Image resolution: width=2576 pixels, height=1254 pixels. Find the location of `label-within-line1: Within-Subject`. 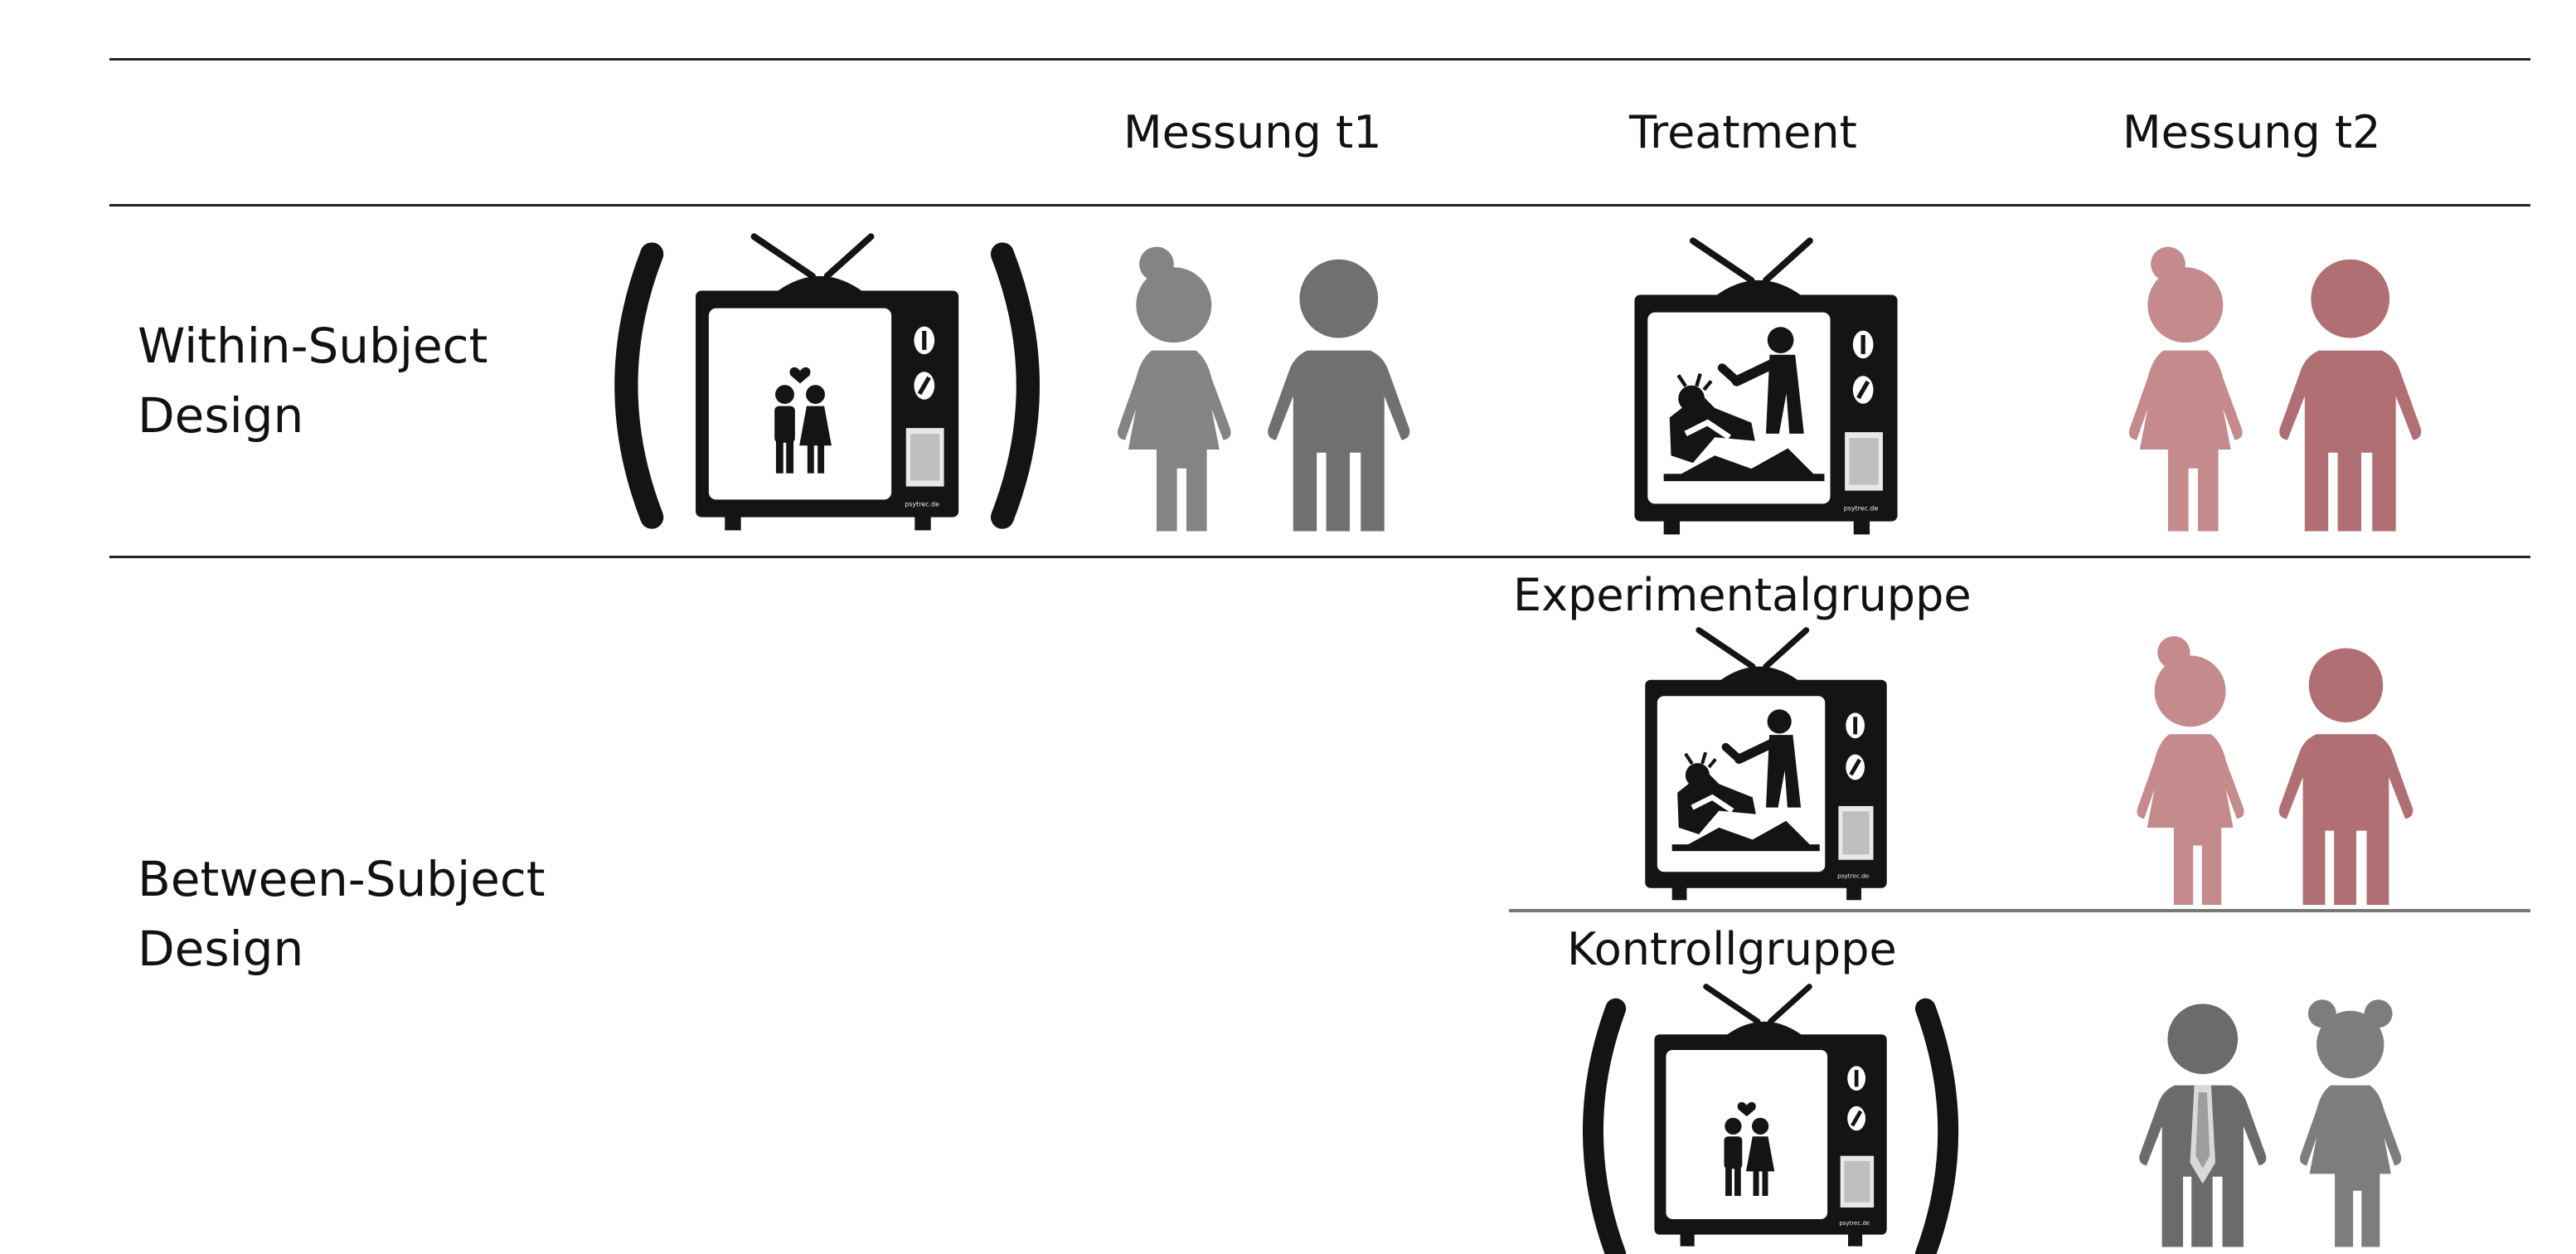

label-within-line1: Within-Subject is located at coordinates (313, 346).